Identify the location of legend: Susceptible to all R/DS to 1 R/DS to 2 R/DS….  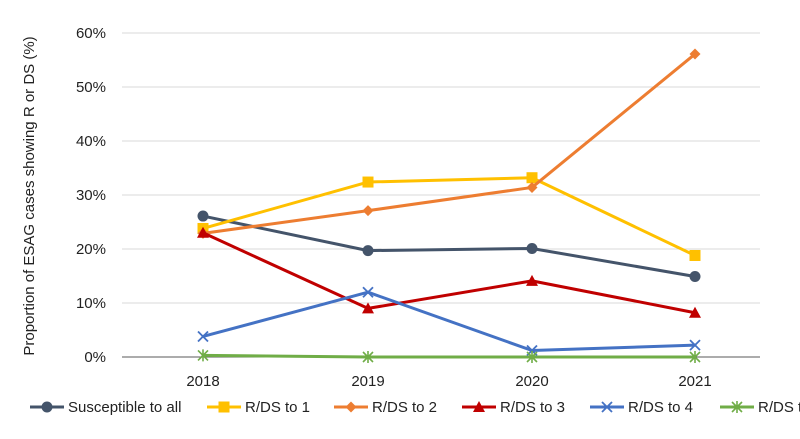
(415, 407).